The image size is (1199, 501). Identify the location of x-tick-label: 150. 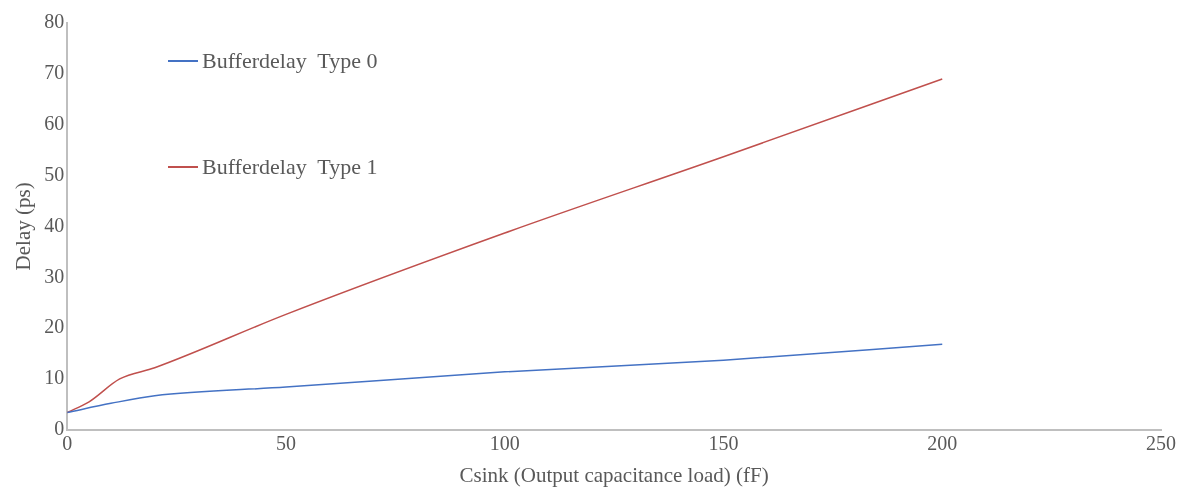
(723, 443).